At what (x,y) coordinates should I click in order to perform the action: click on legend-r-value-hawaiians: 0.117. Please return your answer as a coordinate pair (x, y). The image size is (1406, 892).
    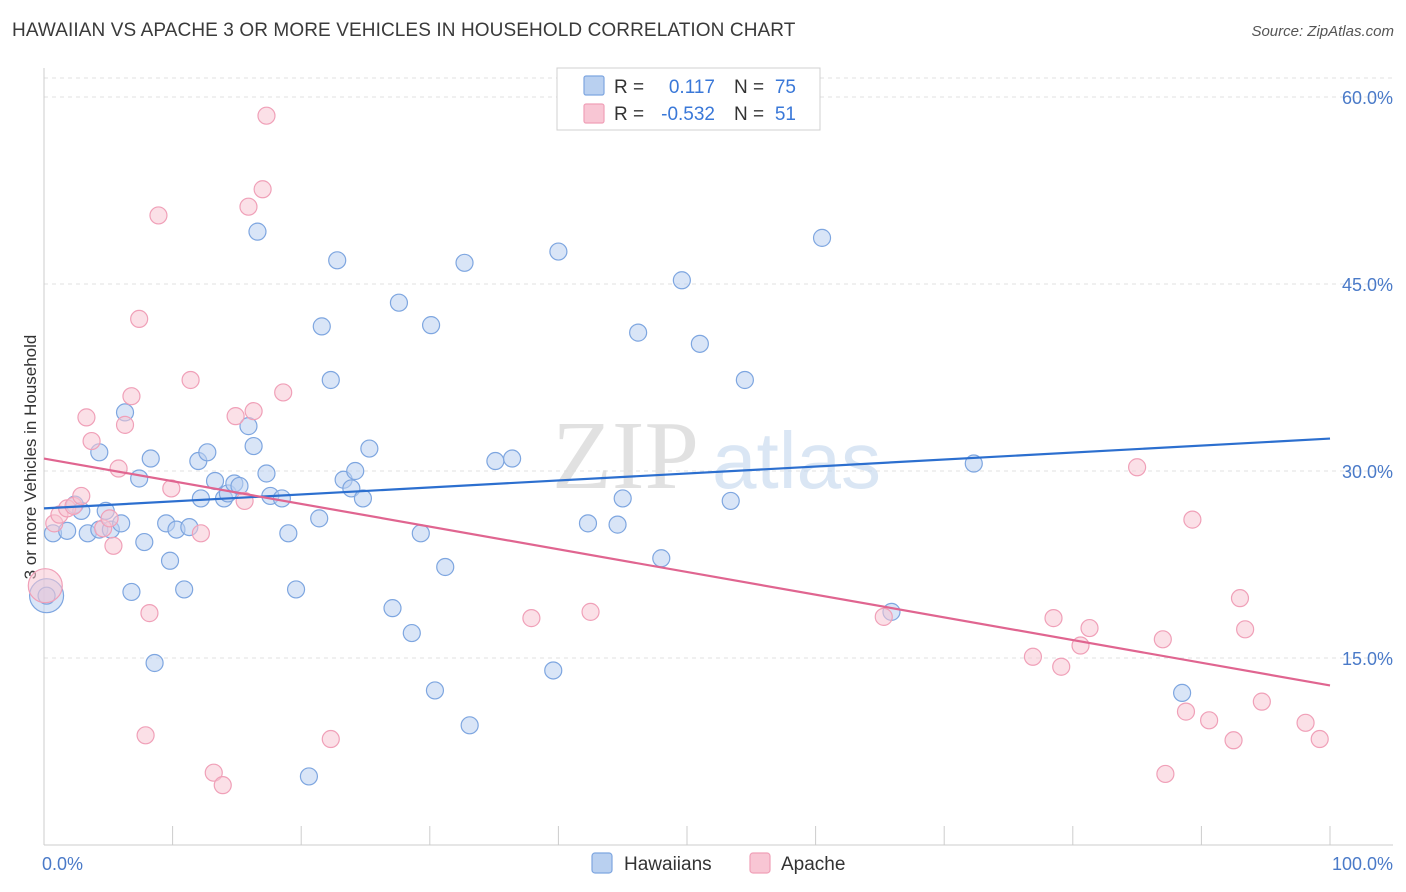
    Looking at the image, I should click on (692, 87).